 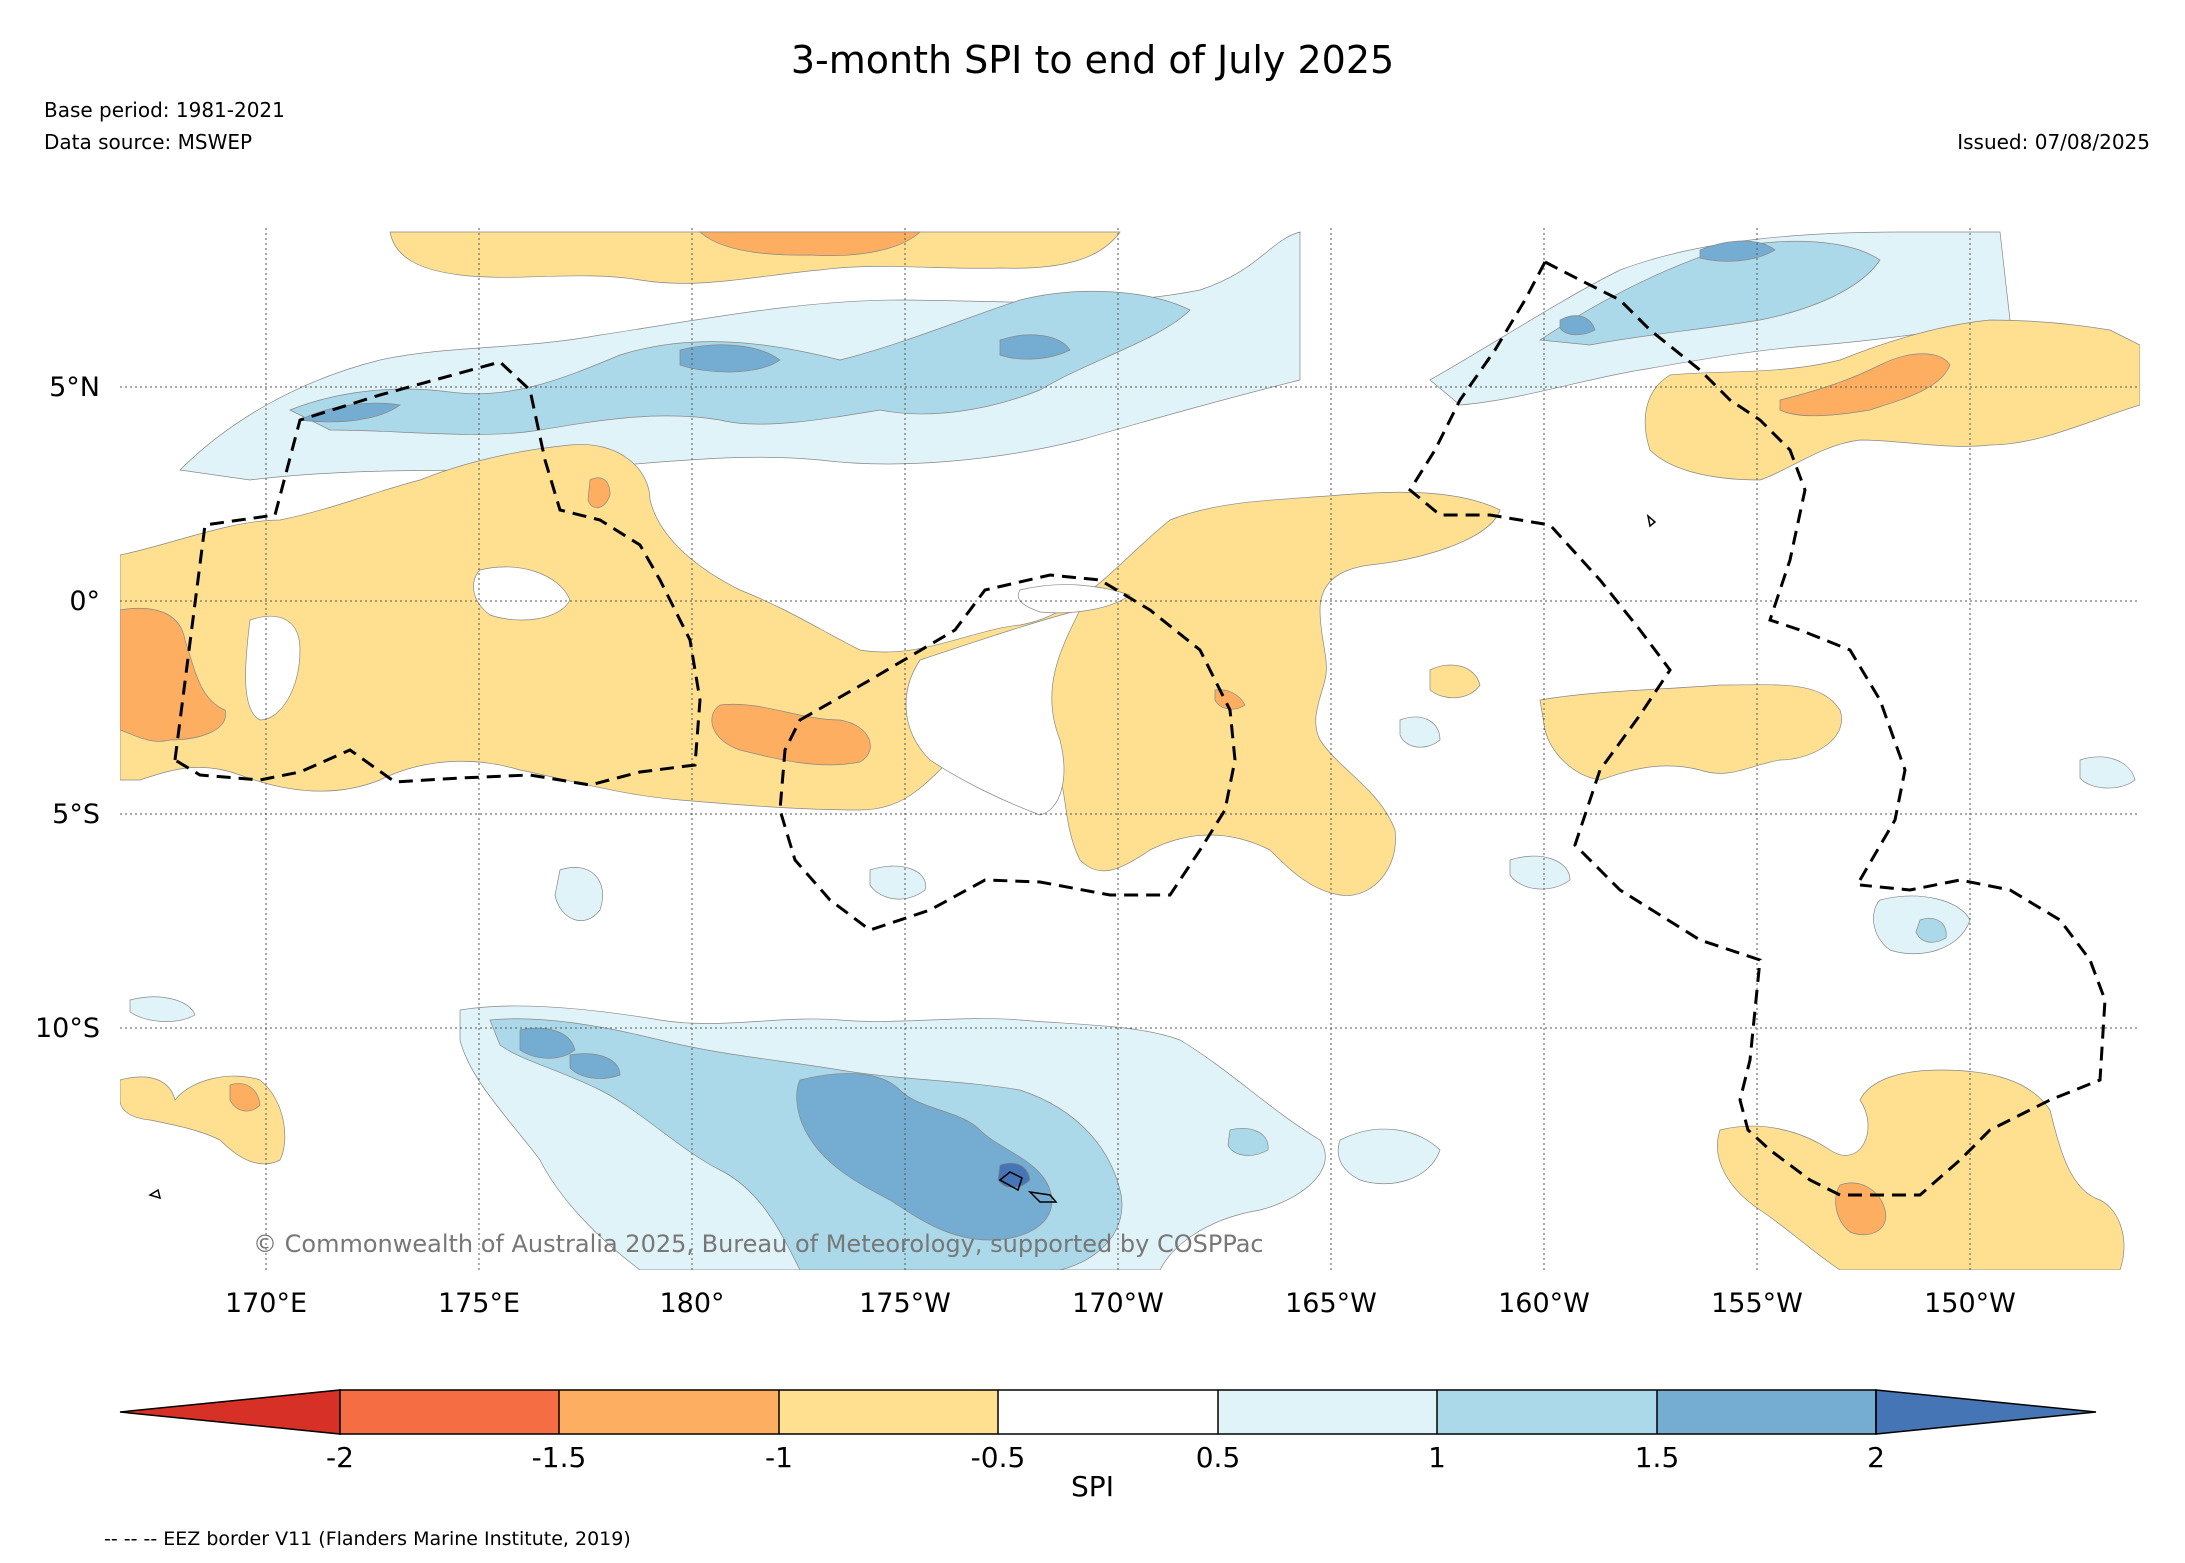 What do you see at coordinates (148, 142) in the screenshot?
I see `data-source-text: Data source: MSWEP` at bounding box center [148, 142].